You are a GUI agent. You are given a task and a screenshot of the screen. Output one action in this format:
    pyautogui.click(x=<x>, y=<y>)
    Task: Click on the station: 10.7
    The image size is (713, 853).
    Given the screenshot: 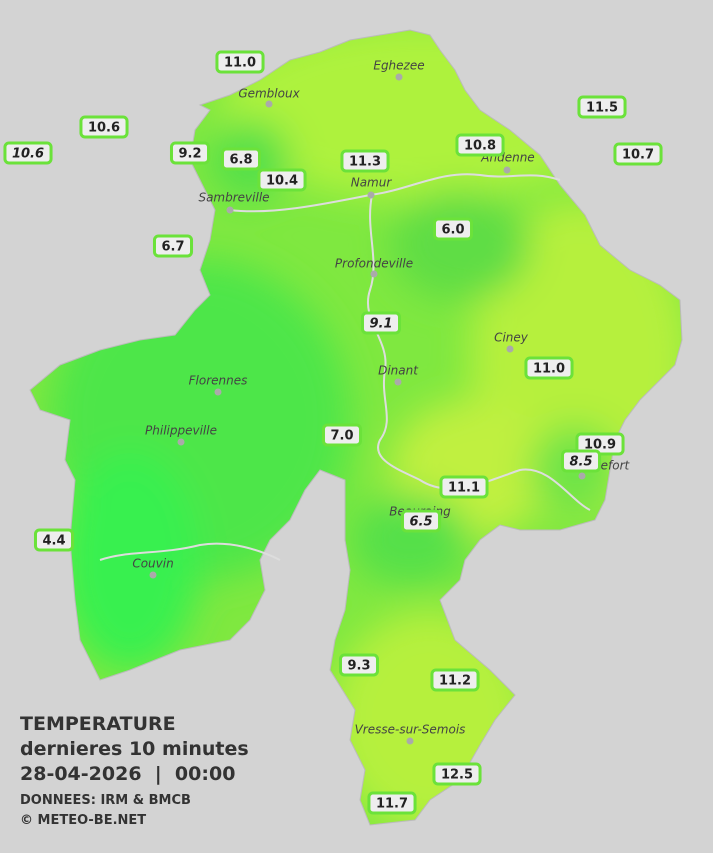 What is the action you would take?
    pyautogui.click(x=638, y=154)
    